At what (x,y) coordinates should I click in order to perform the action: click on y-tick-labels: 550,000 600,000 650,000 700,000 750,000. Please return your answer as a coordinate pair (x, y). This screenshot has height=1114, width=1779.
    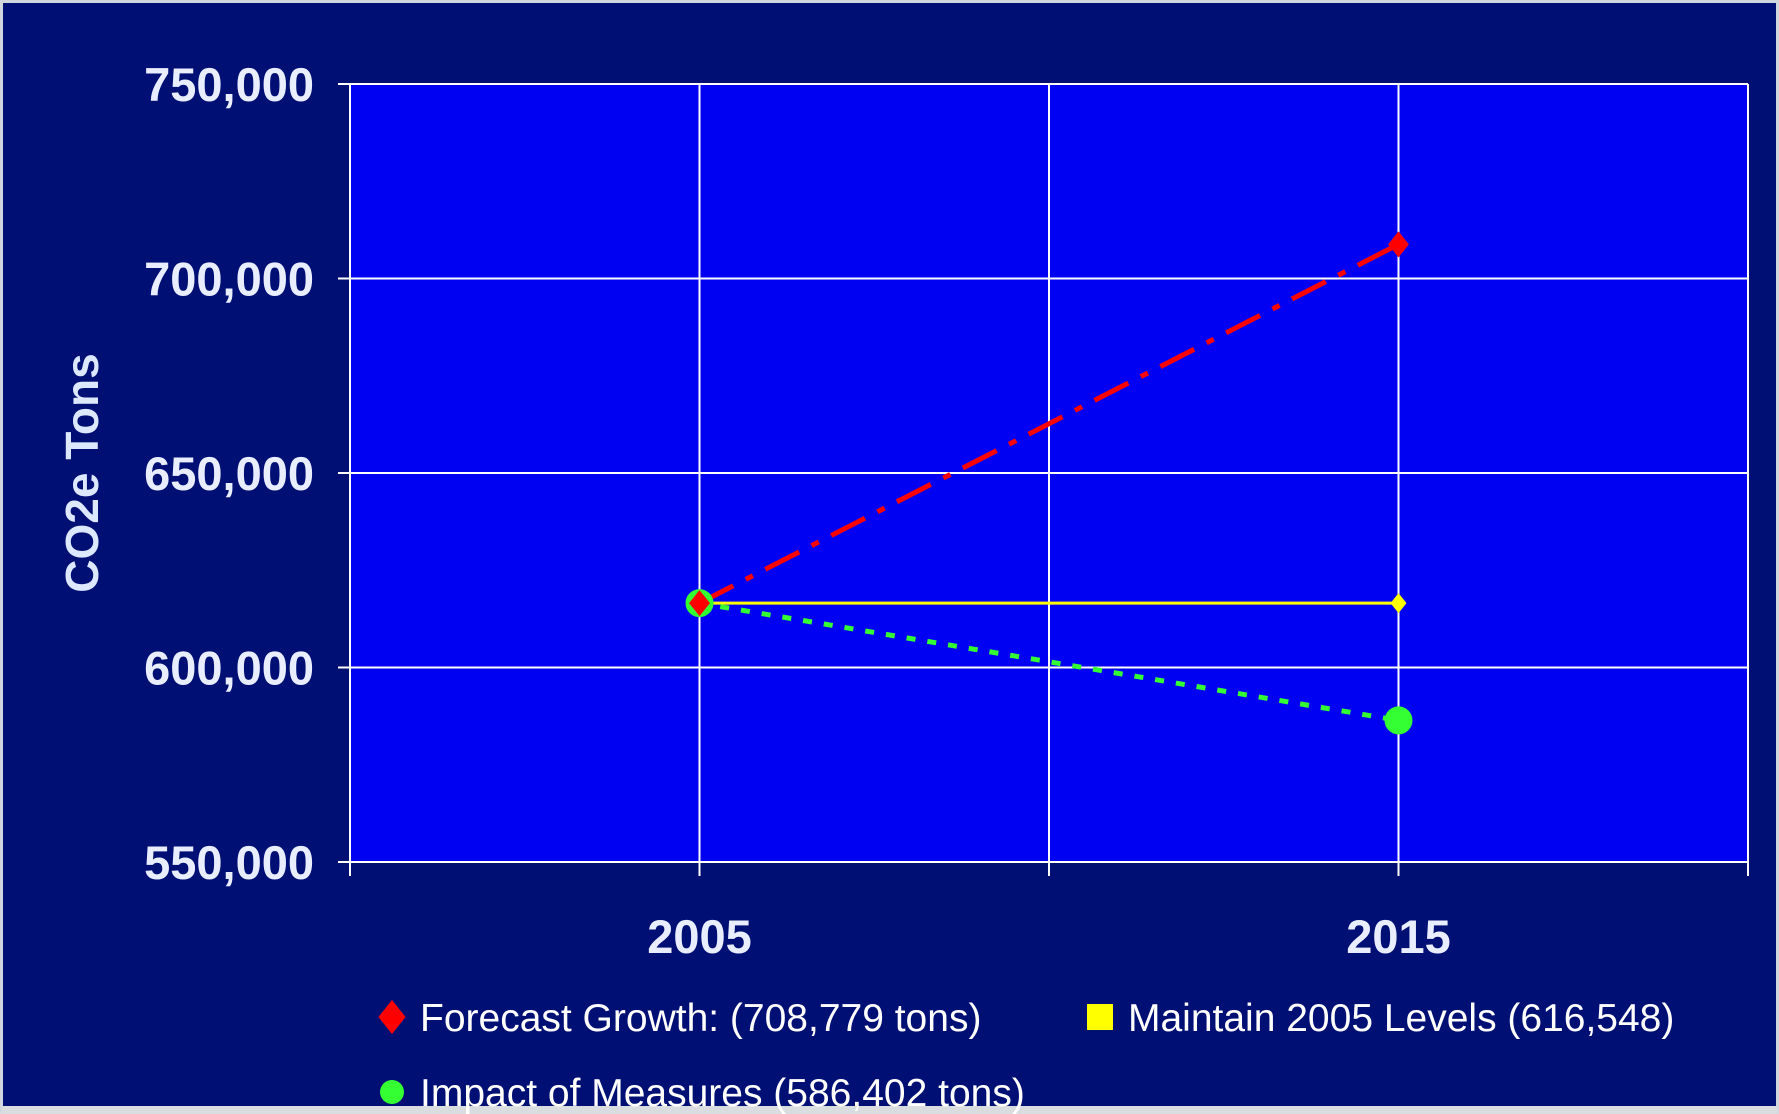
    Looking at the image, I should click on (229, 473).